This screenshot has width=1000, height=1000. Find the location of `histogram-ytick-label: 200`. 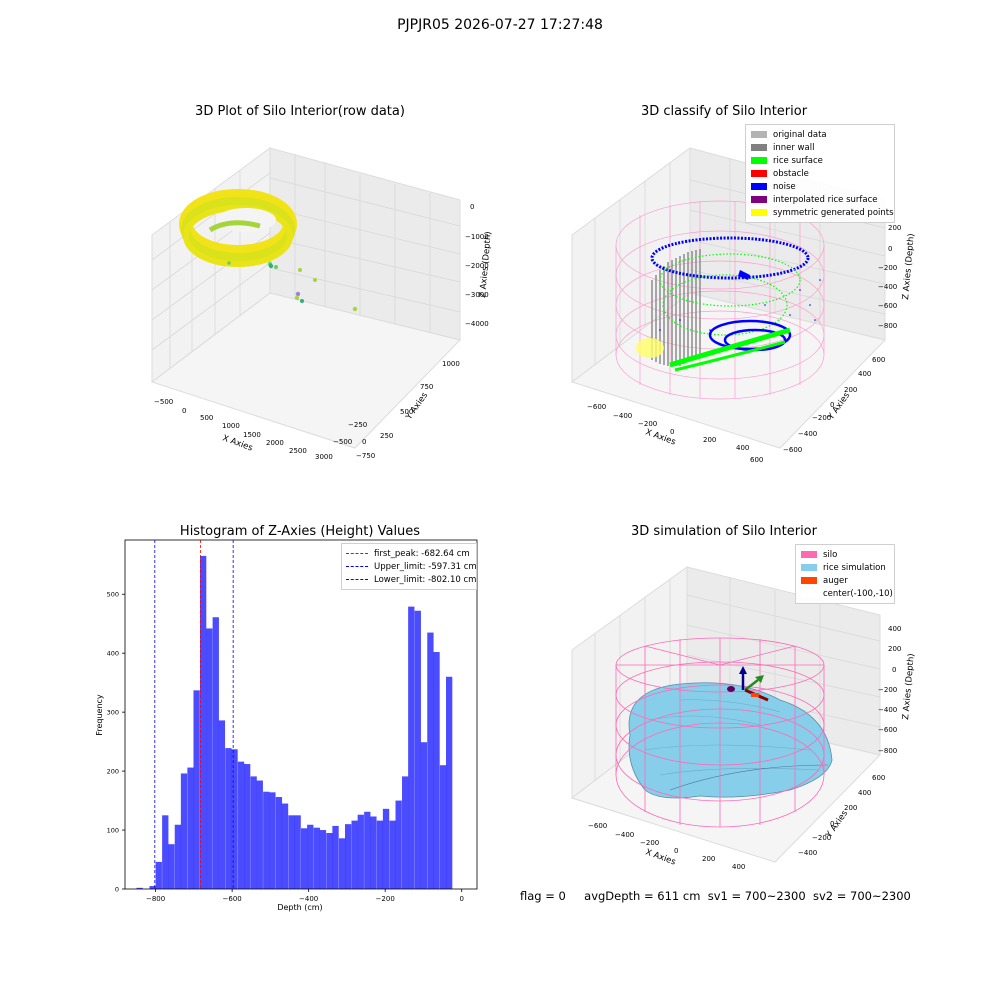

histogram-ytick-label: 200 is located at coordinates (113, 772).